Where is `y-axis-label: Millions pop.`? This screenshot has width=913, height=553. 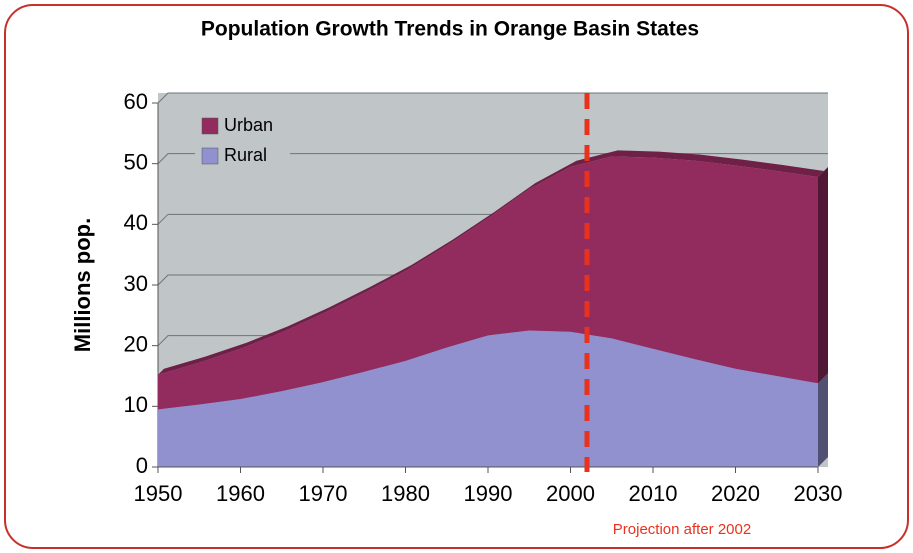
y-axis-label: Millions pop. is located at coordinates (82, 285).